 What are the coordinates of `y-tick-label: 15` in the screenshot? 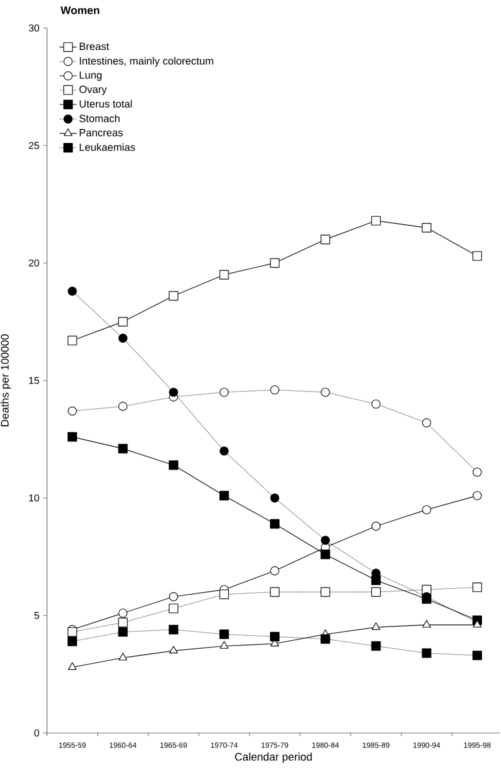 It's located at (34, 380).